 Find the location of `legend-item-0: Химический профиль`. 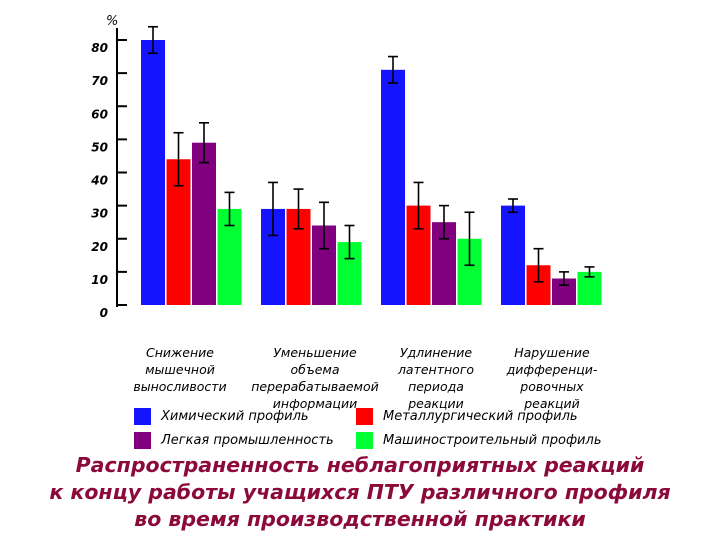

legend-item-0: Химический профиль is located at coordinates (221, 416).